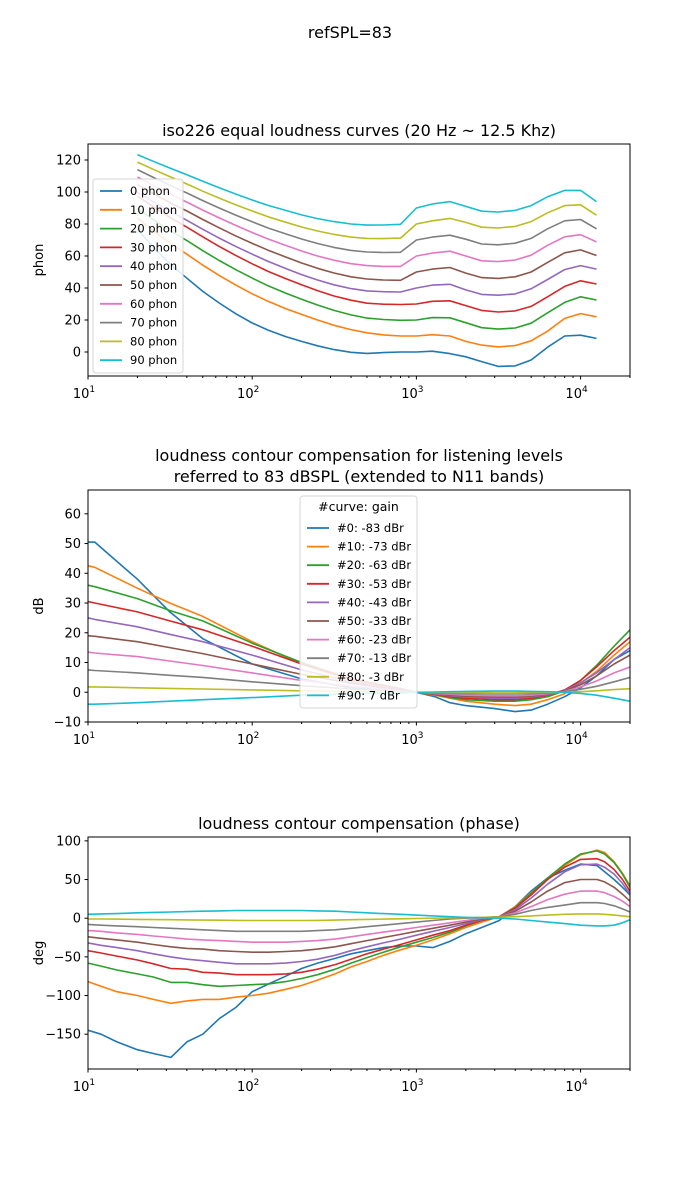 This screenshot has height=1200, width=700. I want to click on legend-entry: 80 phon, so click(153, 341).